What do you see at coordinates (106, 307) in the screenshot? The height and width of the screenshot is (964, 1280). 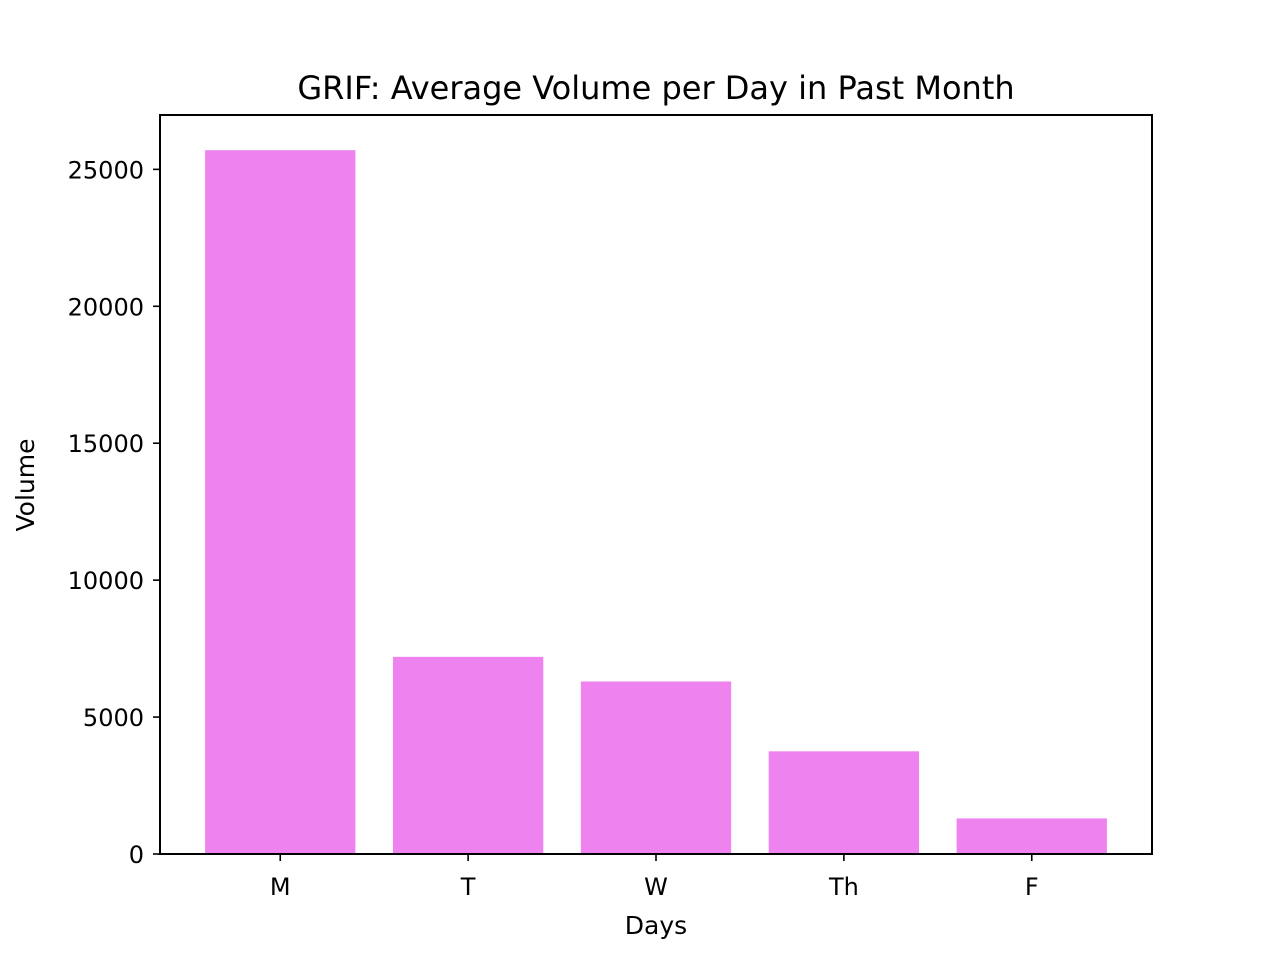 I see `y-tick-label: 20000` at bounding box center [106, 307].